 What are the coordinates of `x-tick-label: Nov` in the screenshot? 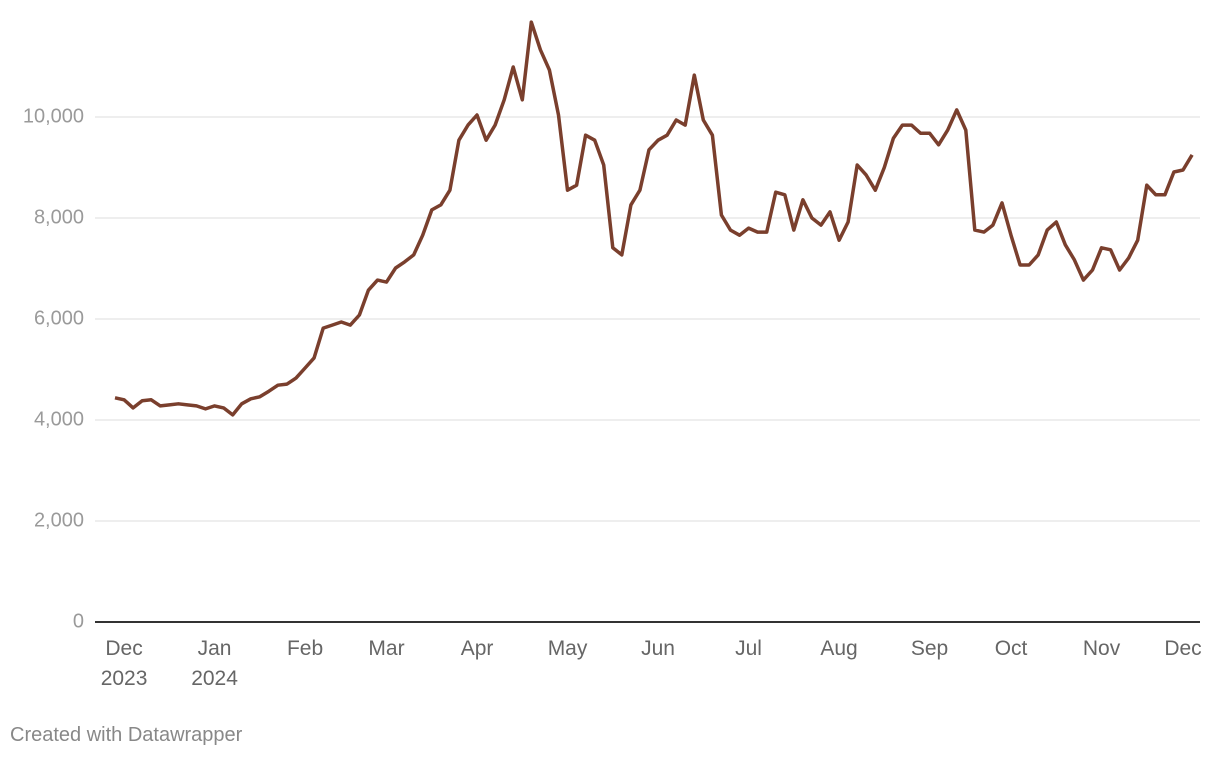 It's located at (1101, 648).